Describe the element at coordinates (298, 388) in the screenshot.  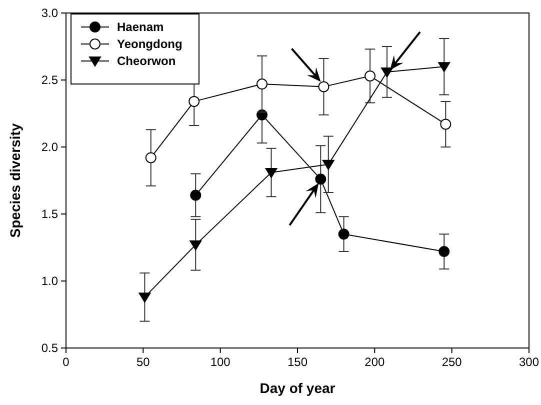
I see `x-axis-title: Day of year` at that location.